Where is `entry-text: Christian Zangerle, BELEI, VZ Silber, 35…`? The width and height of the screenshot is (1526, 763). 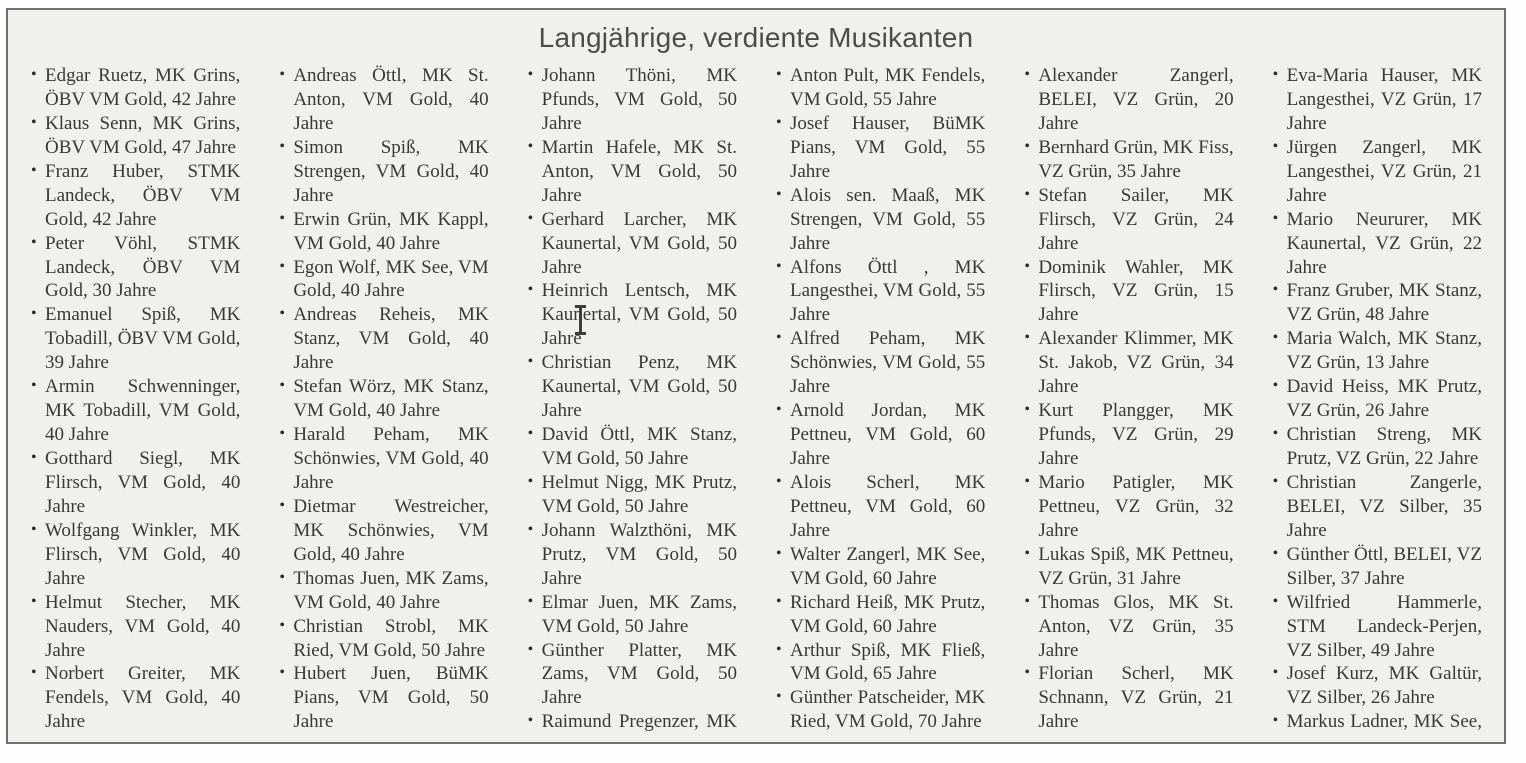 entry-text: Christian Zangerle, BELEI, VZ Silber, 35… is located at coordinates (1384, 506).